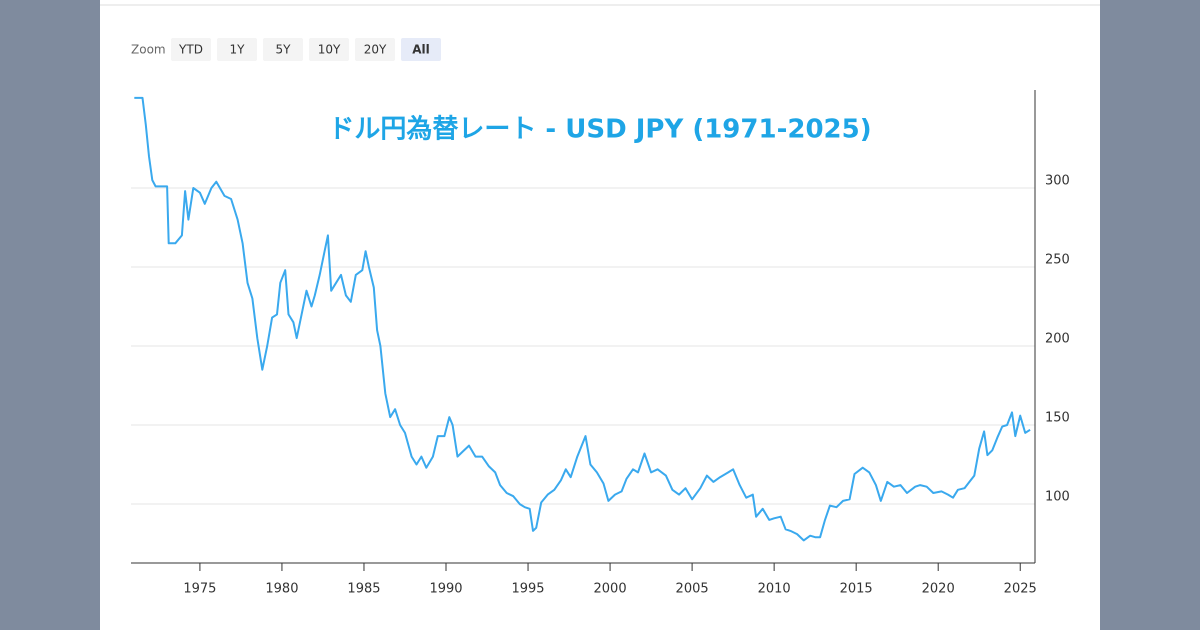 The width and height of the screenshot is (1200, 630). What do you see at coordinates (692, 589) in the screenshot?
I see `x-tick-label: 2005` at bounding box center [692, 589].